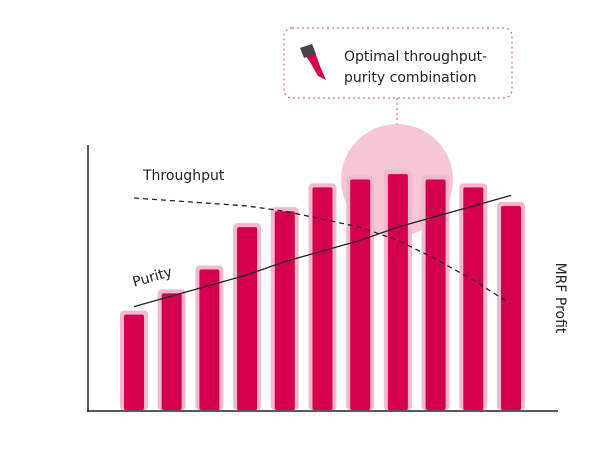 Image resolution: width=612 pixels, height=469 pixels. I want to click on series-label: Purity, so click(152, 277).